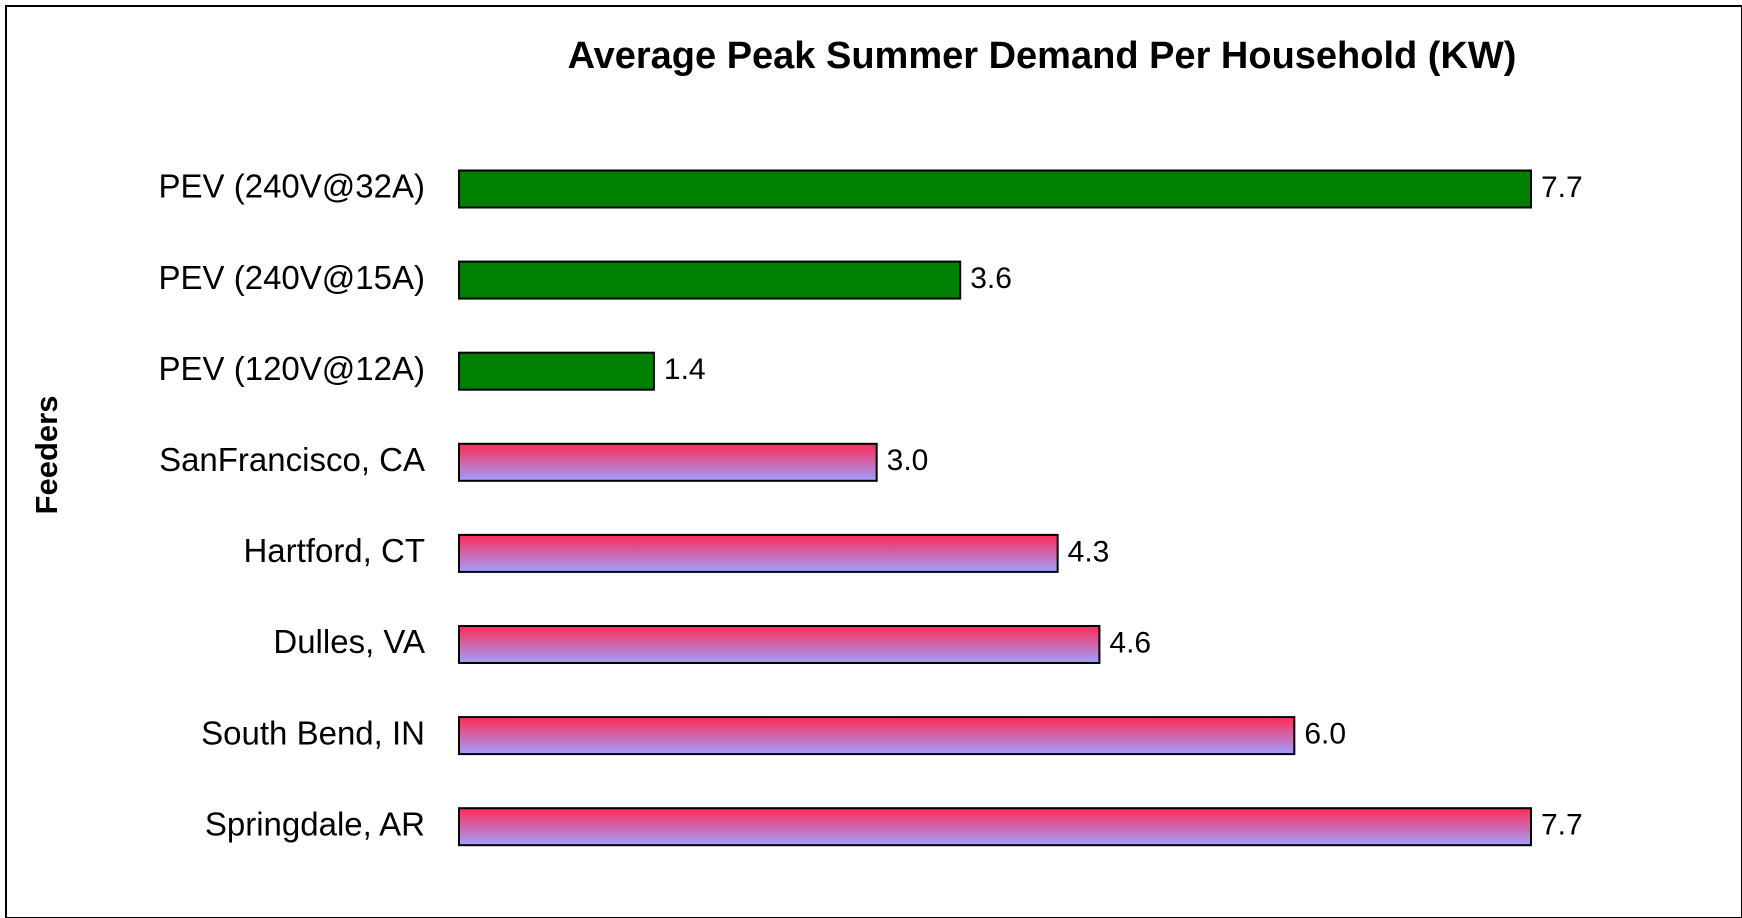 Image resolution: width=1742 pixels, height=918 pixels. Describe the element at coordinates (991, 278) in the screenshot. I see `data-label: 3.6` at that location.